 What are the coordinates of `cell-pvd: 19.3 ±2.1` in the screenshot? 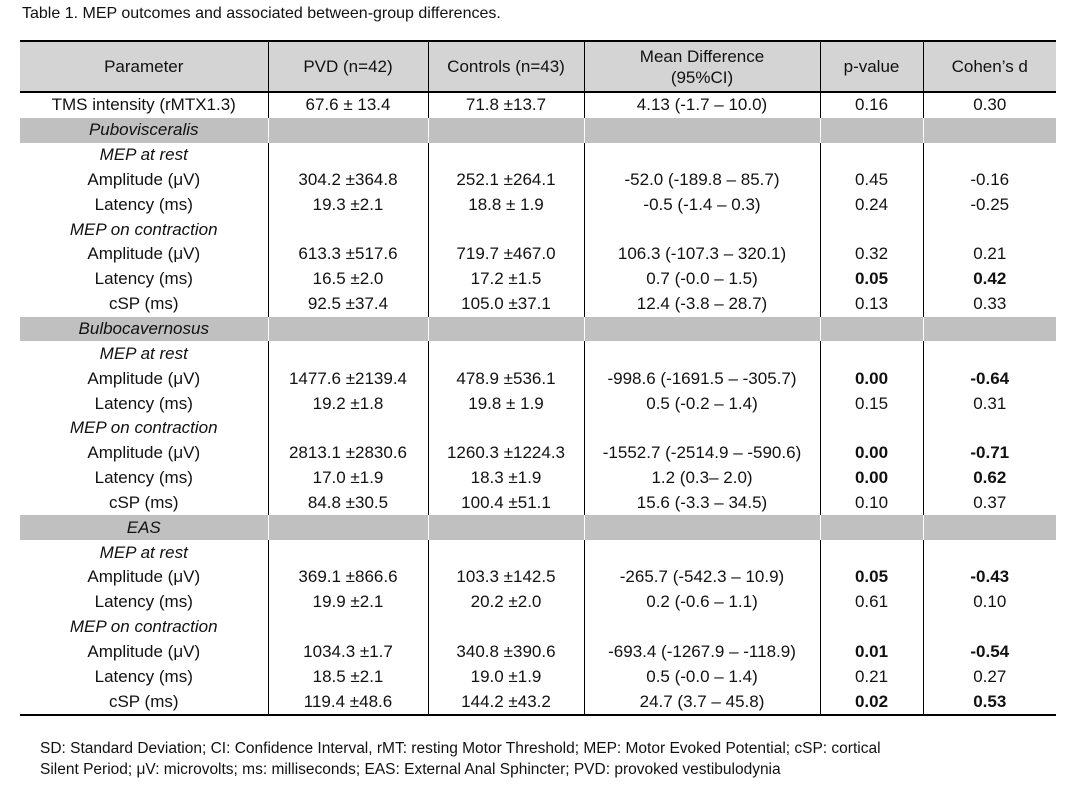 It's located at (347, 205).